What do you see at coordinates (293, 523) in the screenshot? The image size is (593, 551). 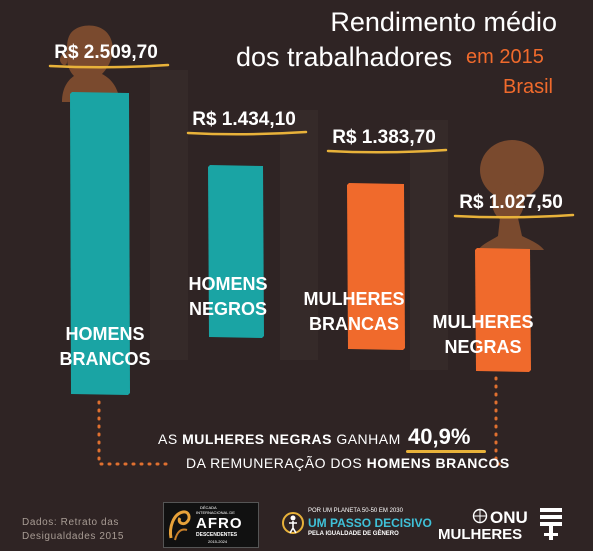 I see `planet-figure-icon` at bounding box center [293, 523].